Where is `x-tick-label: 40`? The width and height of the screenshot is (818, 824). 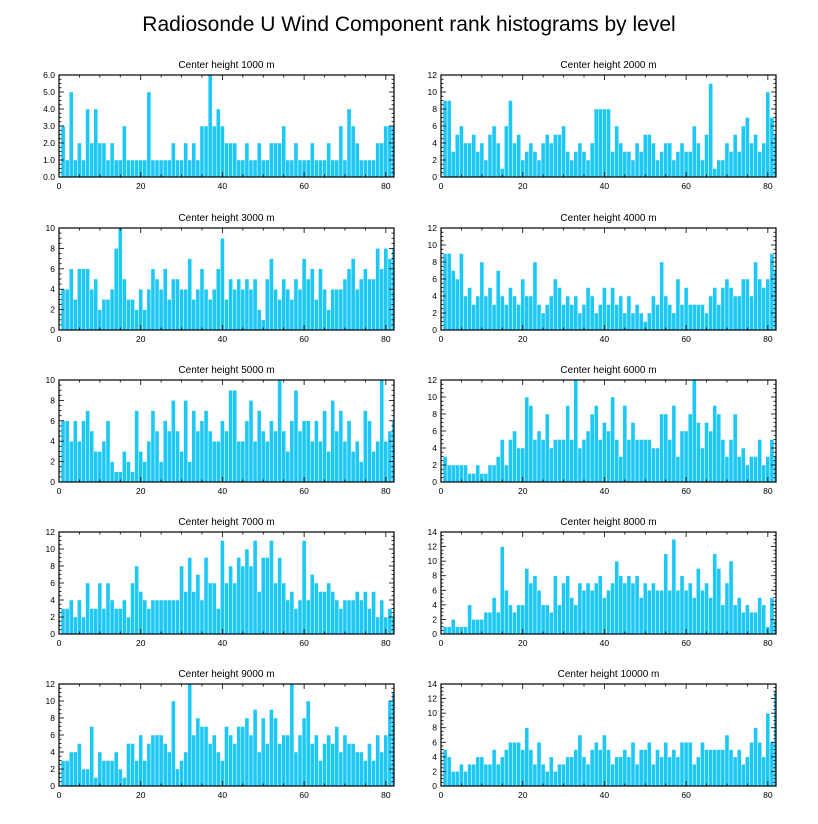 x-tick-label: 40 is located at coordinates (605, 491).